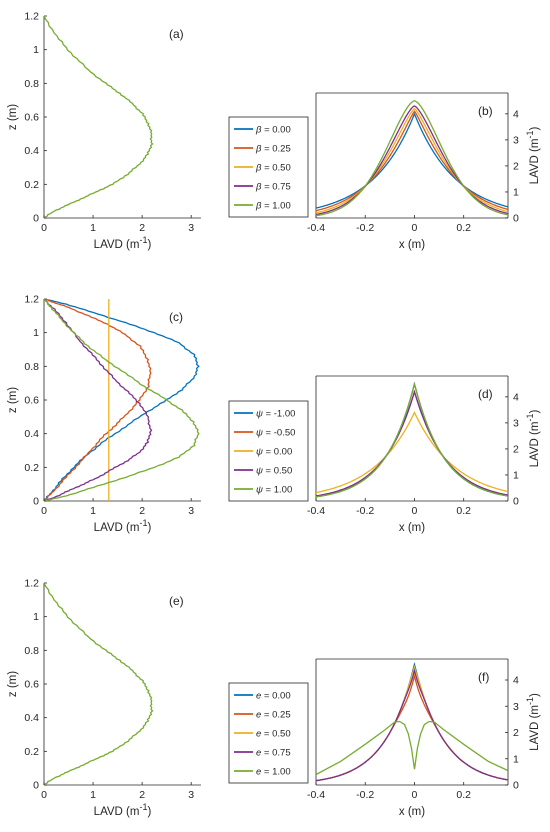 This screenshot has height=832, width=550. What do you see at coordinates (483, 677) in the screenshot?
I see `panel-label: (f)` at bounding box center [483, 677].